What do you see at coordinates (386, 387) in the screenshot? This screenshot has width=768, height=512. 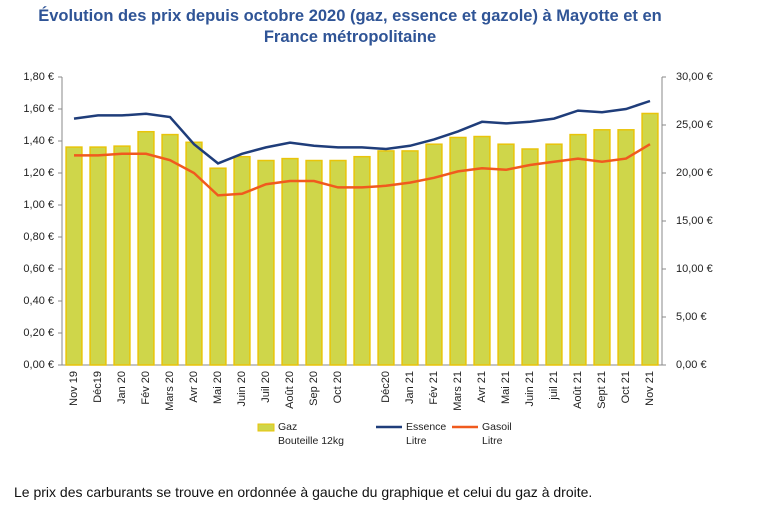 I see `x-tick-label: Déc20` at bounding box center [386, 387].